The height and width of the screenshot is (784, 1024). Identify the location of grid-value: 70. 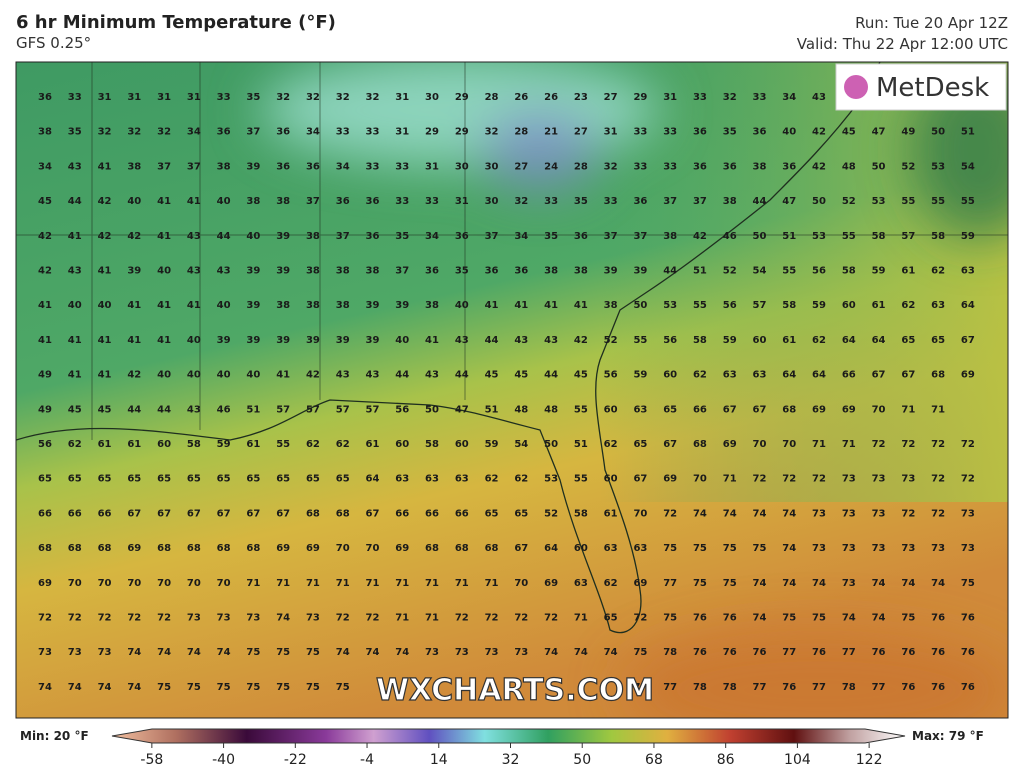
(521, 583).